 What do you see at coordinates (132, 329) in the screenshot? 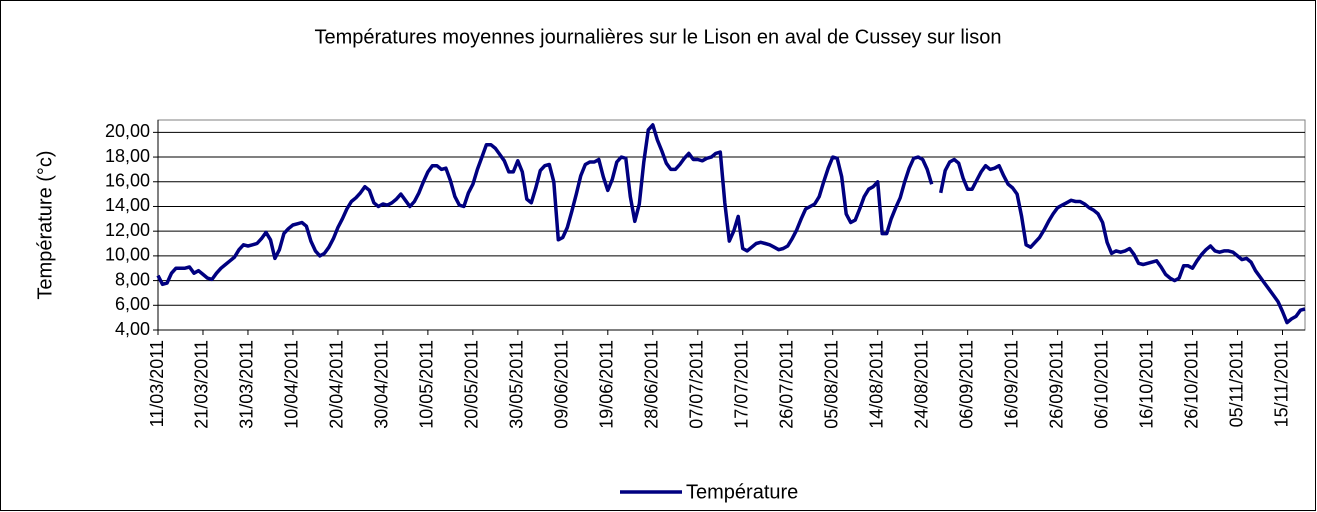
I see `y-tick-label: 4,00` at bounding box center [132, 329].